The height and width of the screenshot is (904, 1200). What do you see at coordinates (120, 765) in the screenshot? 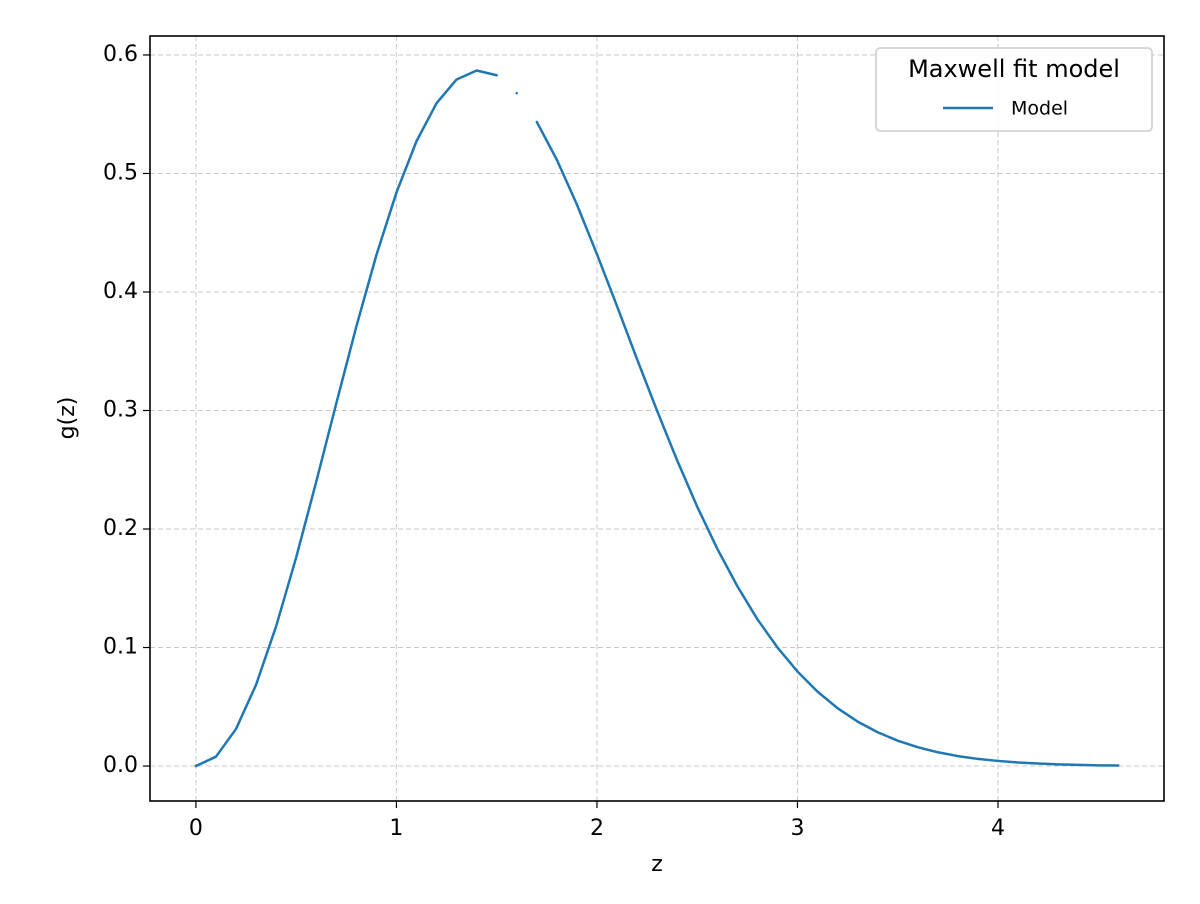
I see `y-tick-label: 0.0` at bounding box center [120, 765].